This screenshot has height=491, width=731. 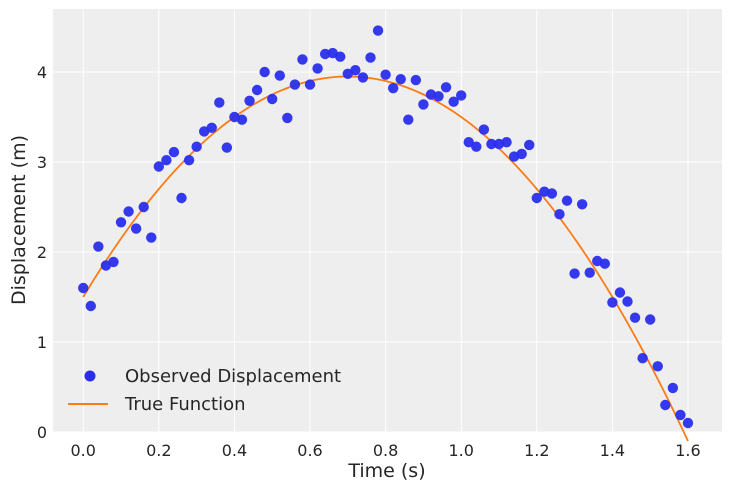 I want to click on y-tick-label: 4, so click(x=42, y=72).